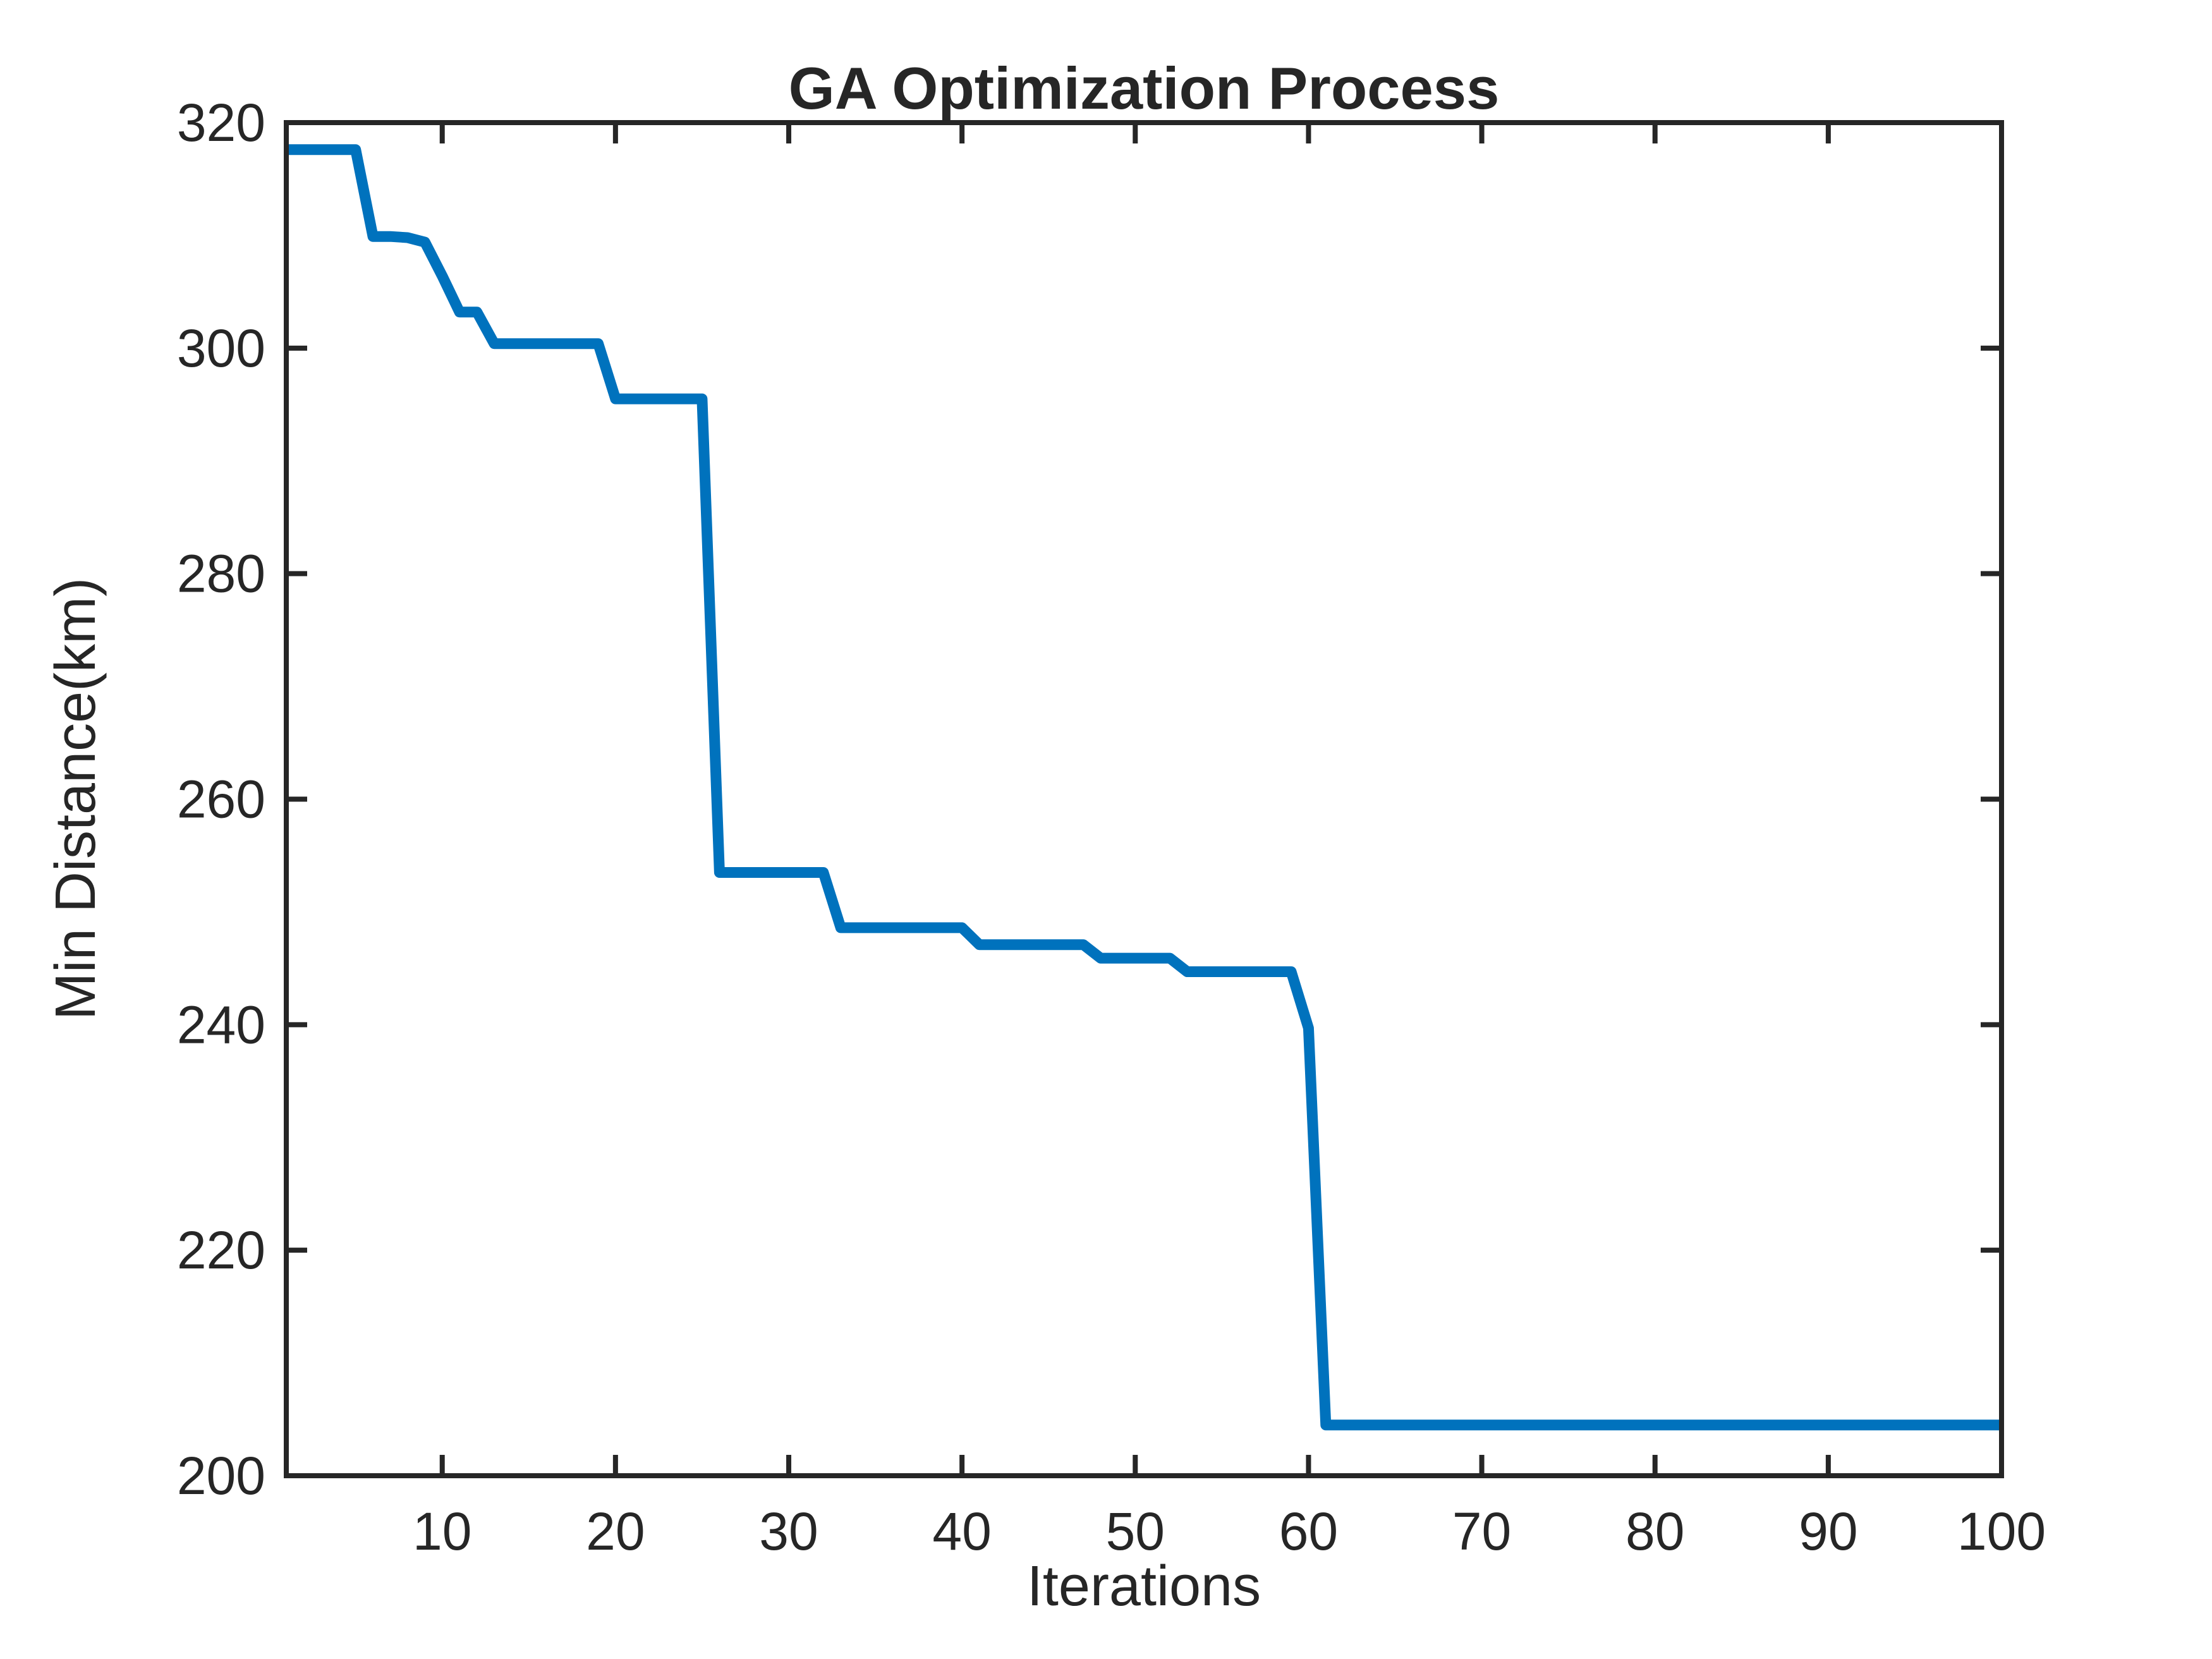 Image resolution: width=2212 pixels, height=1659 pixels. I want to click on y-tick-label: 280, so click(221, 574).